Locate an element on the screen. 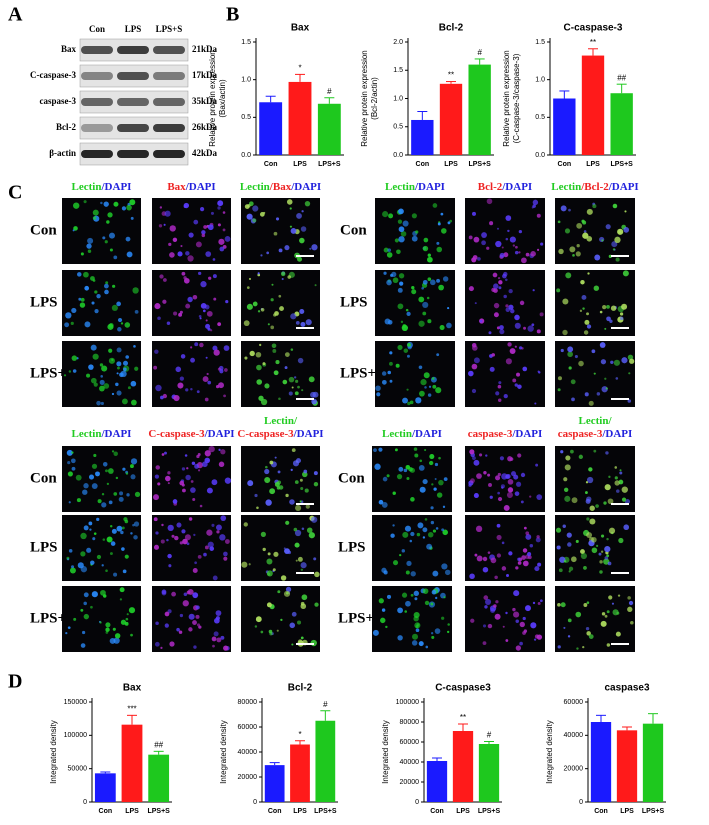 This screenshot has height=825, width=709. bar is located at coordinates (621, 124).